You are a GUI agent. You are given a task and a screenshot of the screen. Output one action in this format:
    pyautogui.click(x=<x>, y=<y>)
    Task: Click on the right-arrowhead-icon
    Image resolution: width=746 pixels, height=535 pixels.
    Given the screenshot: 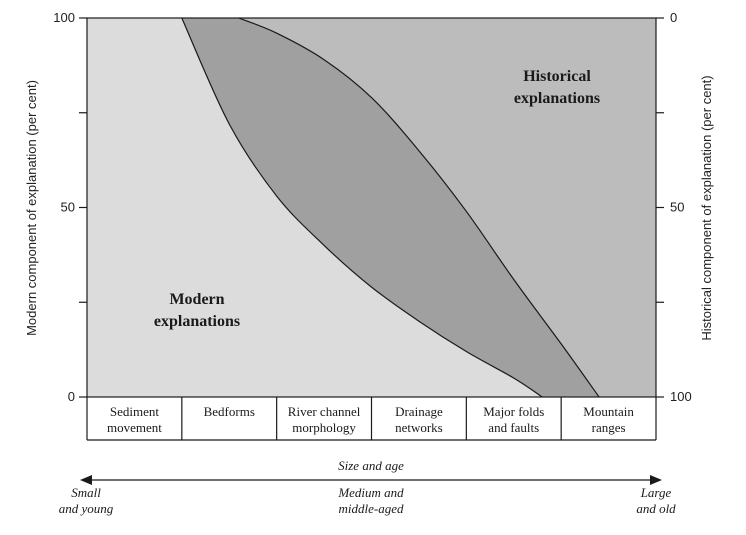 What is the action you would take?
    pyautogui.click(x=656, y=480)
    